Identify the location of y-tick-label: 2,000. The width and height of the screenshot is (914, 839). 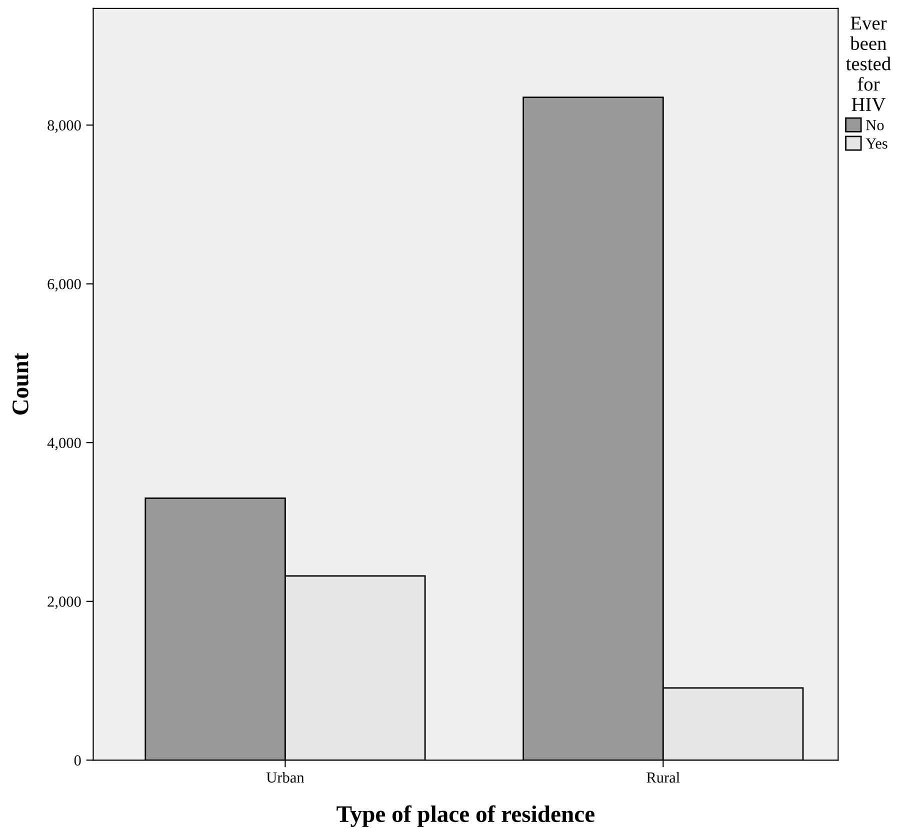
(64, 603).